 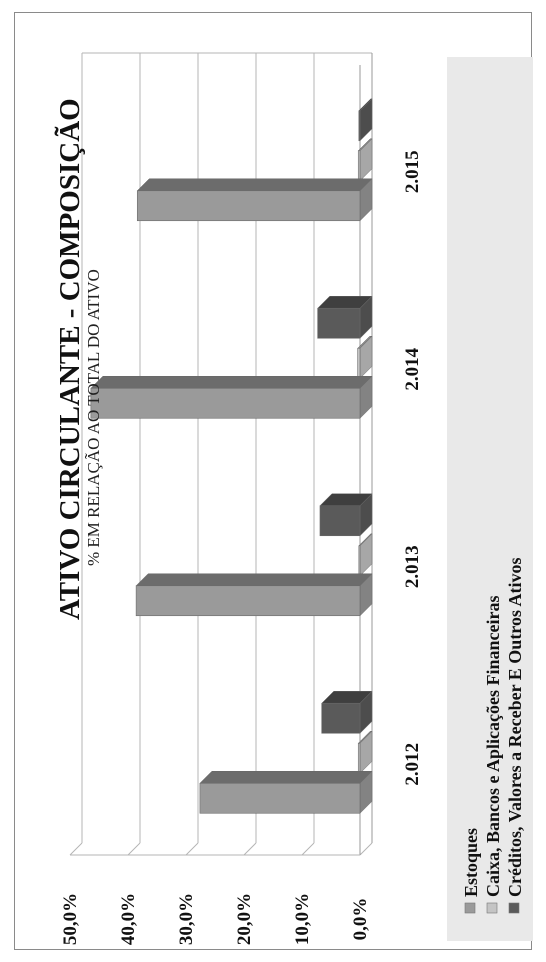 What do you see at coordinates (215, 919) in the screenshot?
I see `y-tick-labels: 0,0% 10,0% 20,0% 30,0% 40,0% 50,0%` at bounding box center [215, 919].